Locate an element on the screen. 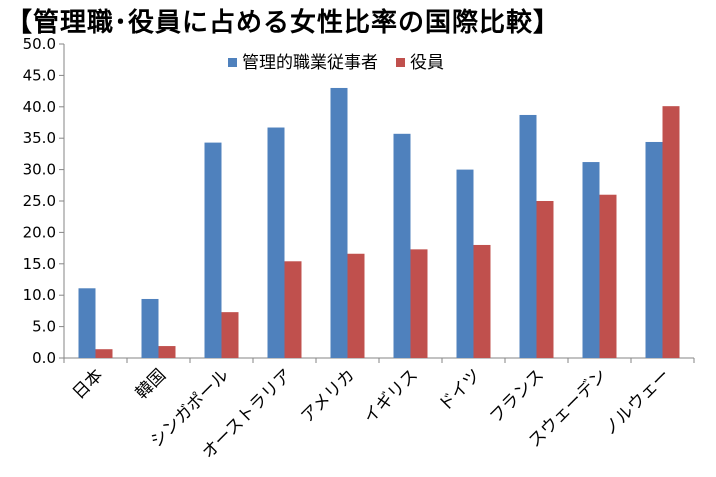  y-tick-label: 45.0 is located at coordinates (39, 75).